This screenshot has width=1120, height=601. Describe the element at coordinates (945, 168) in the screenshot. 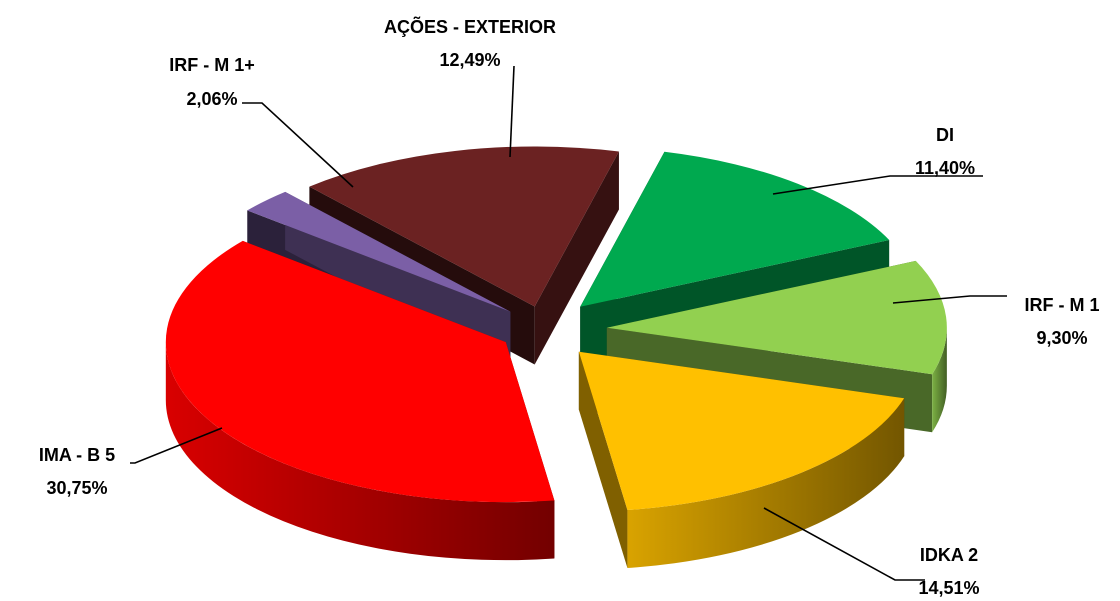

I see `slice-value-label: 11,40%` at that location.